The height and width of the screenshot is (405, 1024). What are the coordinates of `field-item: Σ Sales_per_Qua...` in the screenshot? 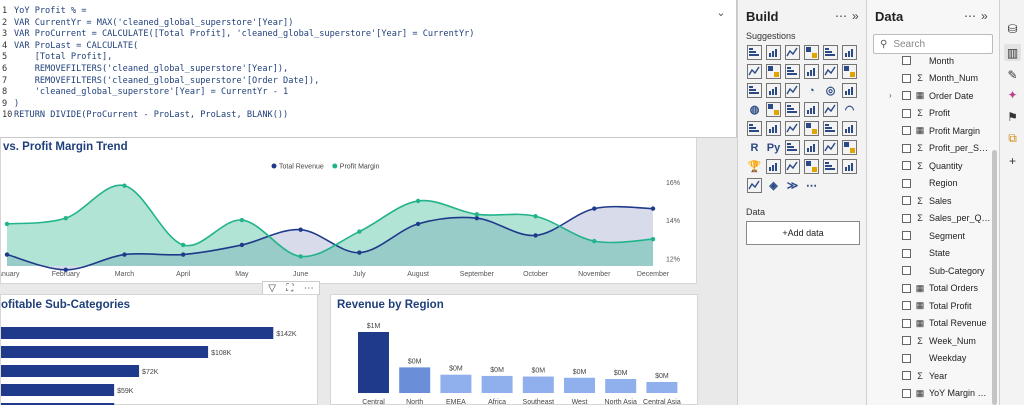 It's located at (929, 219).